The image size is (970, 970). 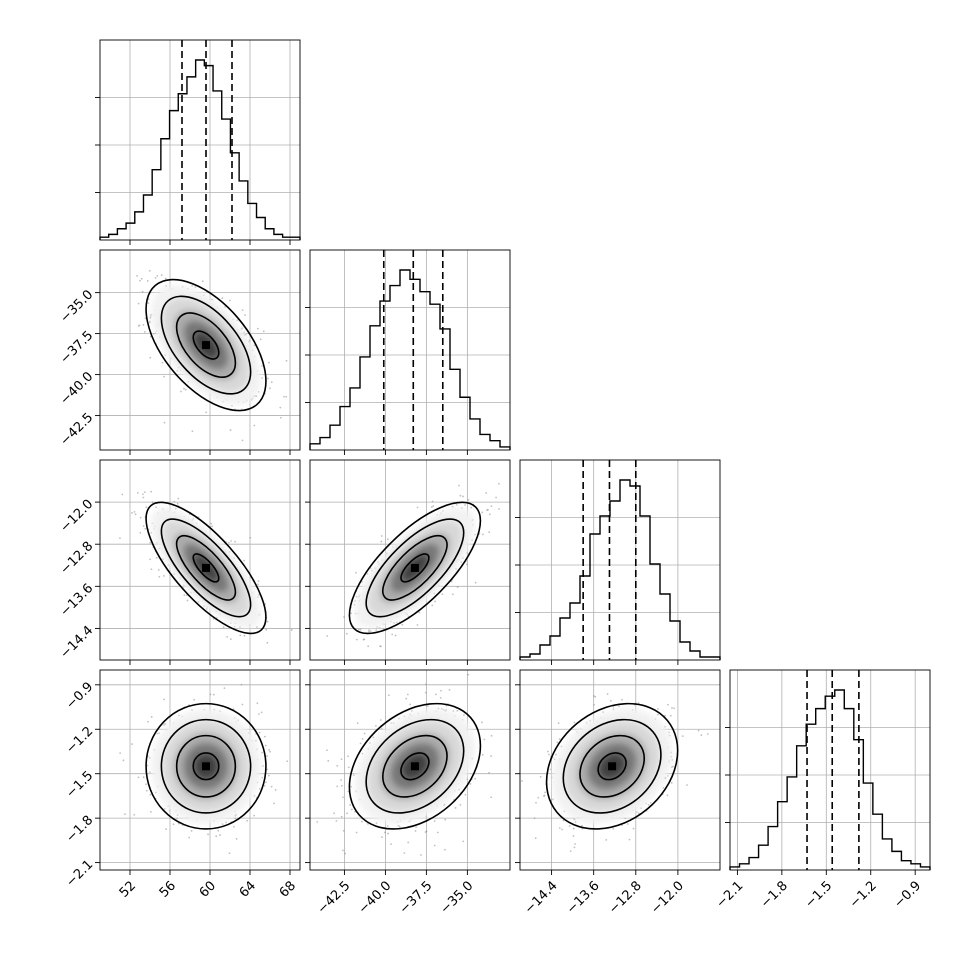 I want to click on scatter-panel-3-0: 52 56 60 64 68 −2.1 −1.8 −1.5 −1.2 −0.9, so click(x=183, y=785).